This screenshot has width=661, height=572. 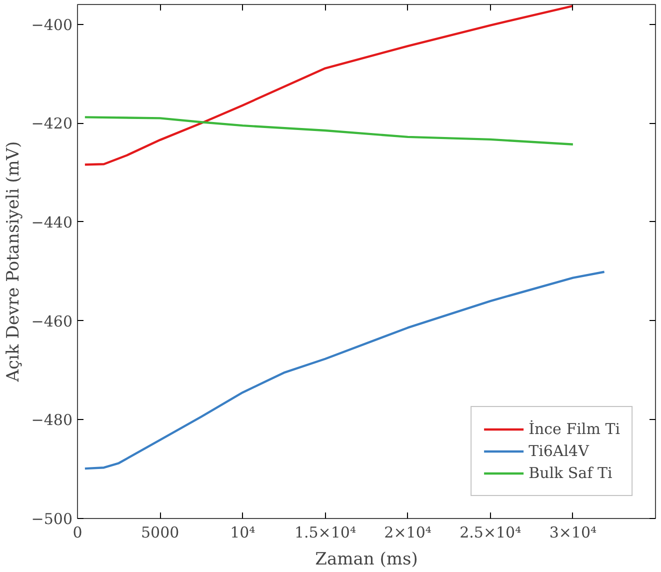 I want to click on x-tick-label: 0, so click(x=77, y=533).